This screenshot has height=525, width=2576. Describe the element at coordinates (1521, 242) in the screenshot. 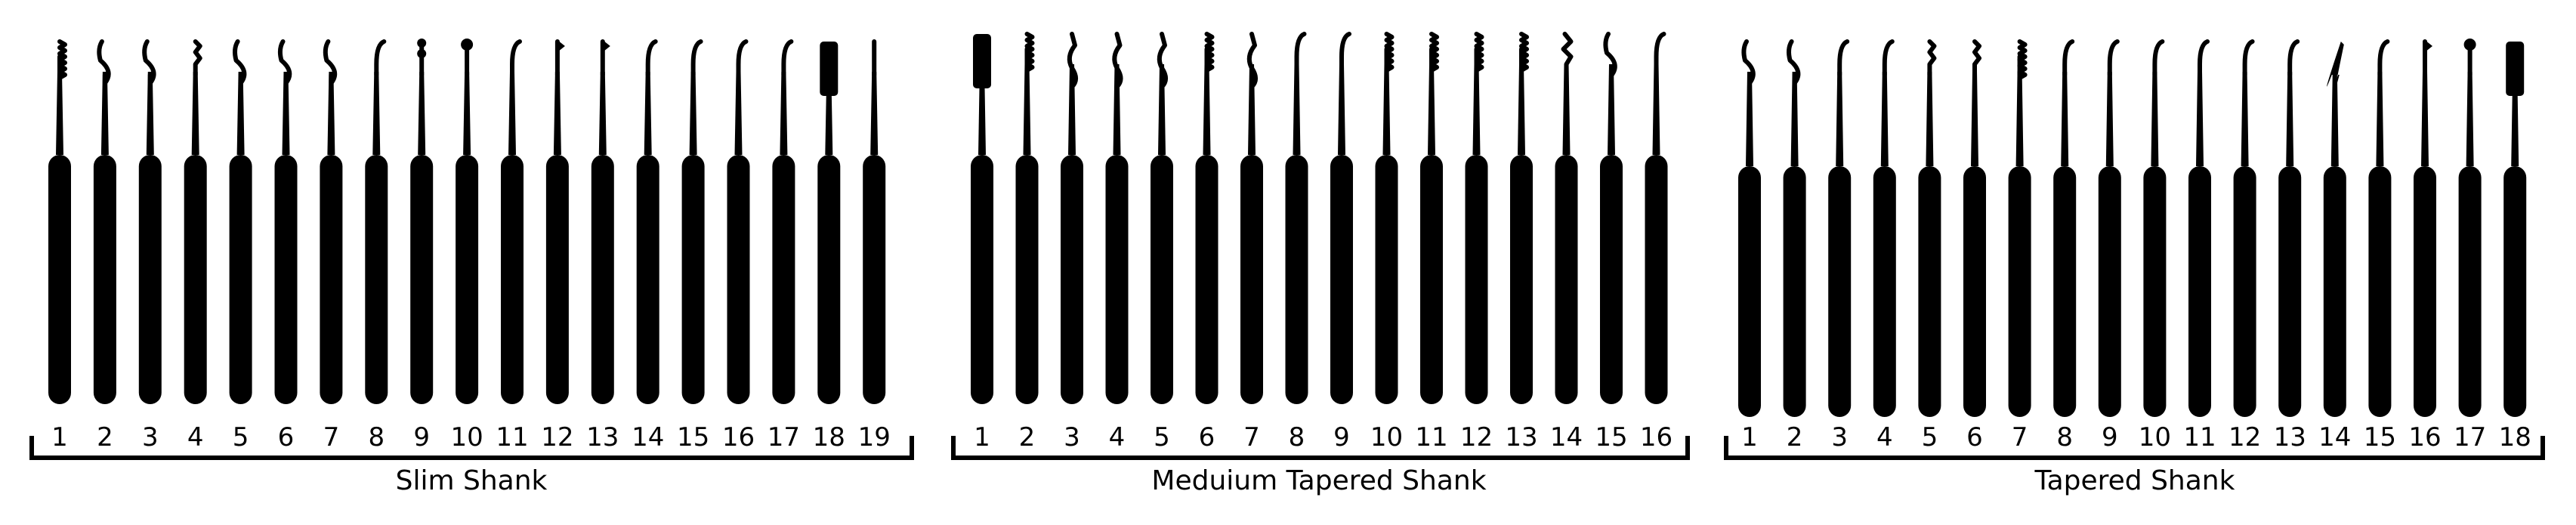

I see `pick: 13` at that location.